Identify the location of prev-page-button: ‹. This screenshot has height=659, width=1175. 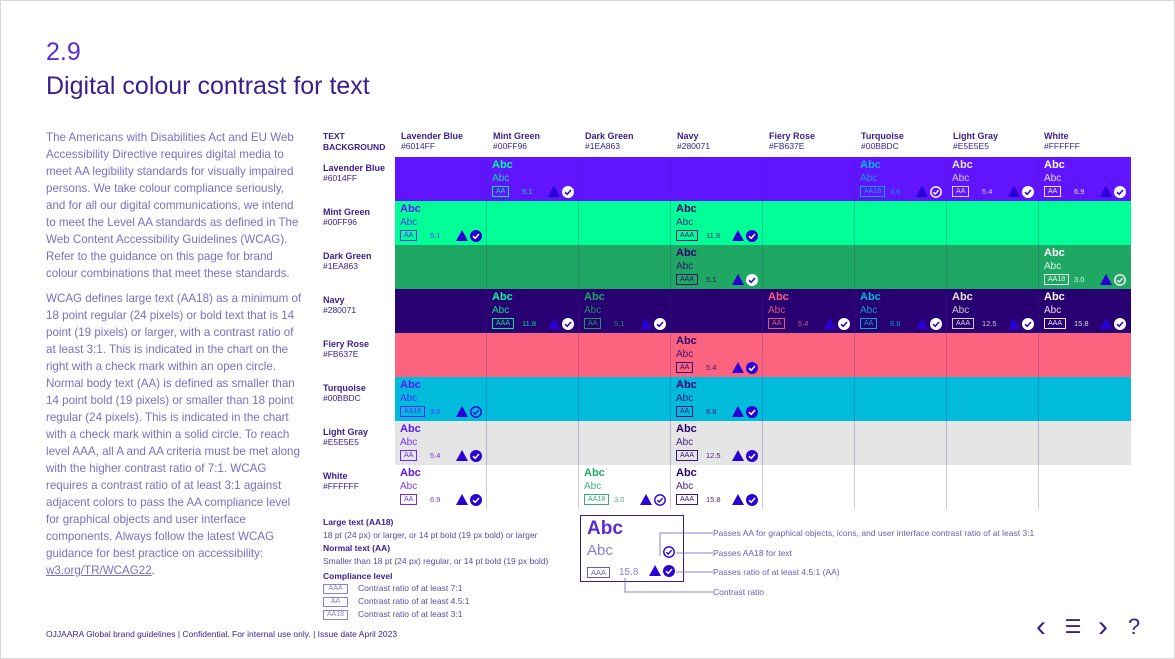
(1041, 626).